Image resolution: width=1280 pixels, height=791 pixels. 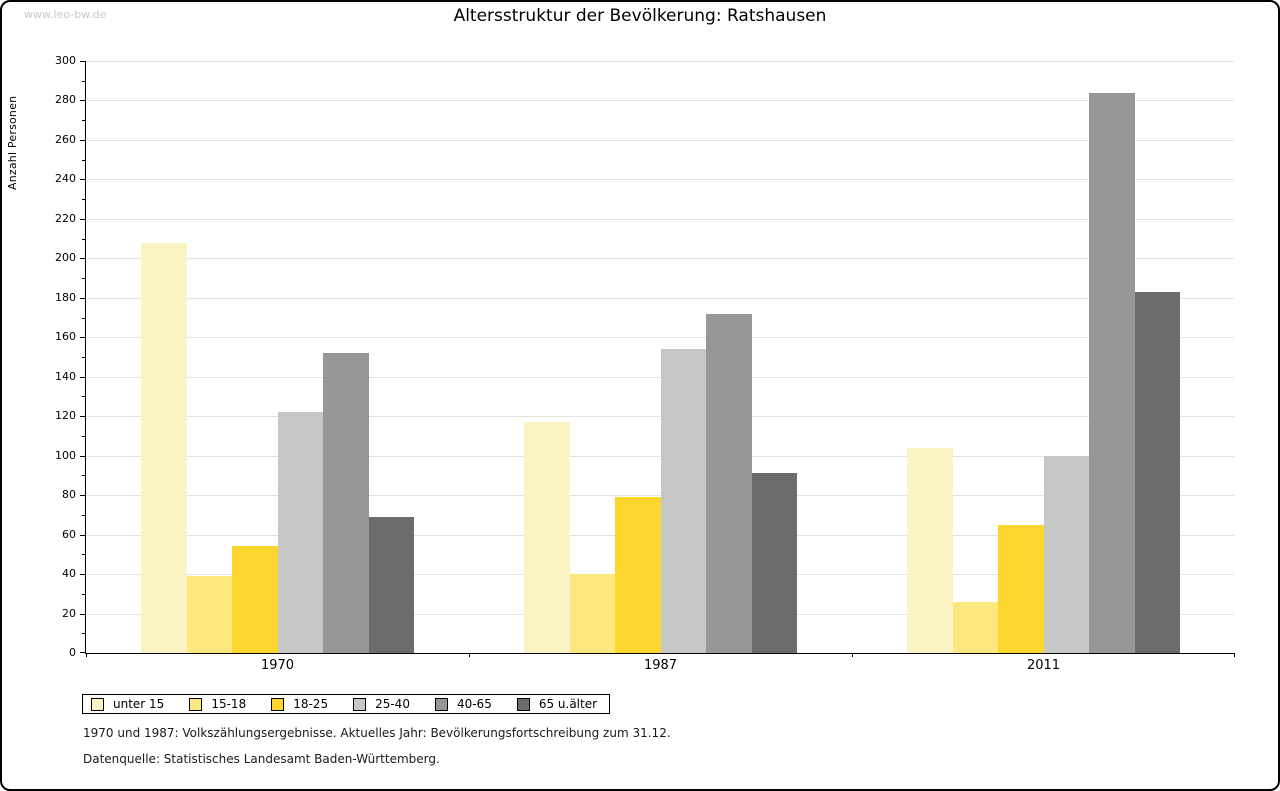 I want to click on bar-1970-65 u.älter, so click(x=391, y=584).